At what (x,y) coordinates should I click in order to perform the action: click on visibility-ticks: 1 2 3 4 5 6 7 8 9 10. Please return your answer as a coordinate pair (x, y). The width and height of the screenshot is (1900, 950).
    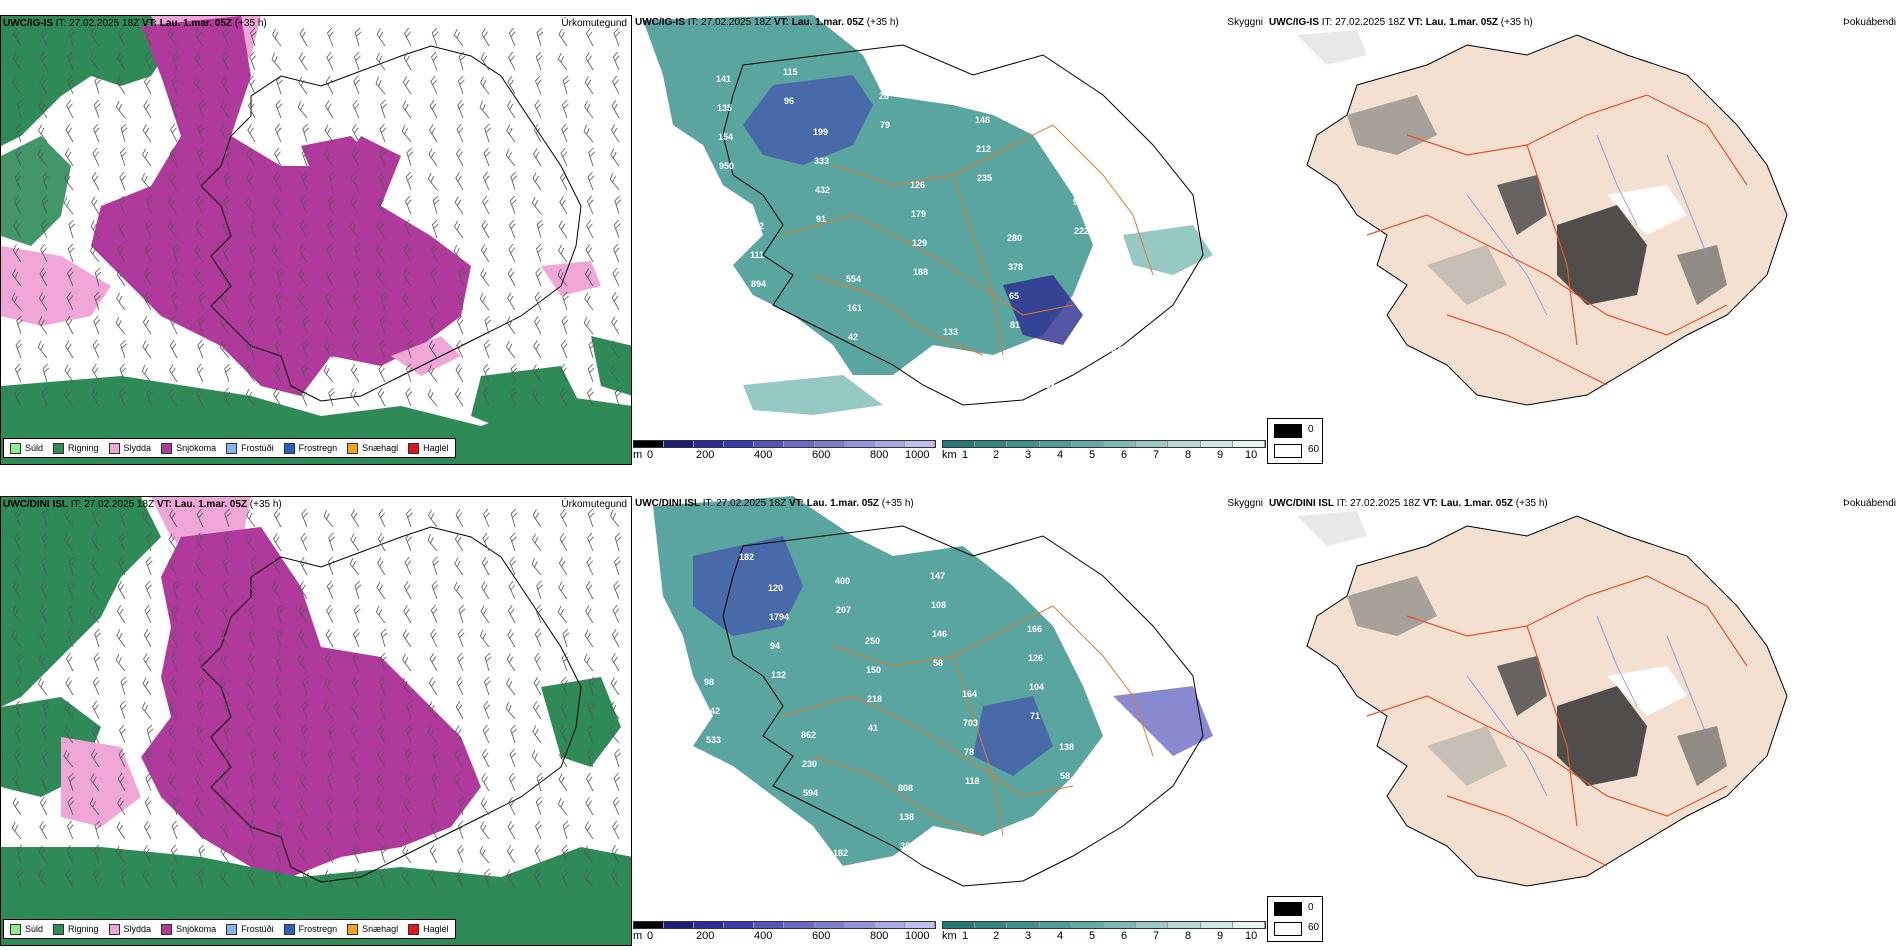
    Looking at the image, I should click on (1110, 455).